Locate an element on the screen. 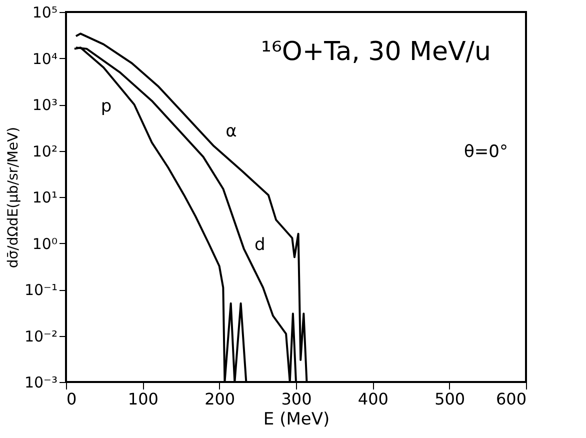  x-tick-label: 0 is located at coordinates (71, 399).